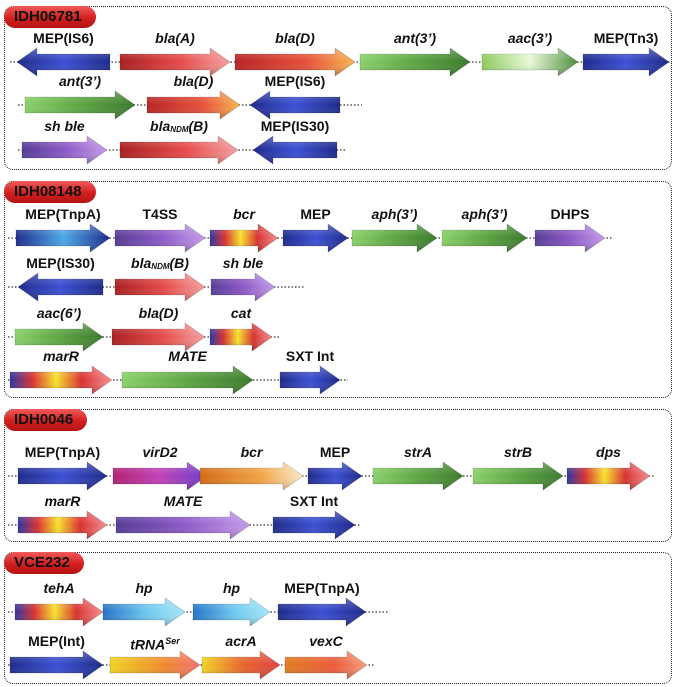 This screenshot has height=687, width=677. I want to click on gene-label: DHPS, so click(570, 214).